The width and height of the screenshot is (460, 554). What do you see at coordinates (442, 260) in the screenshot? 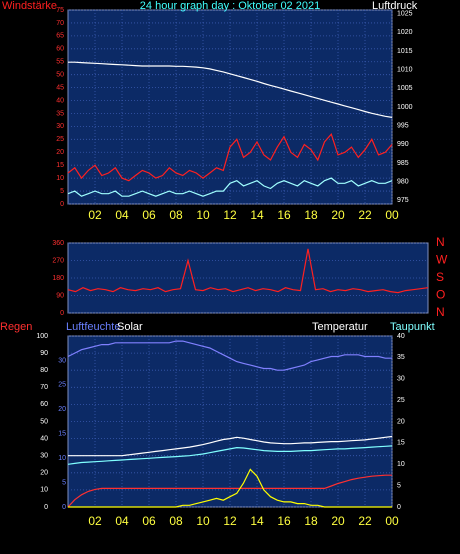
I see `y2-tick-label: W` at bounding box center [442, 260].